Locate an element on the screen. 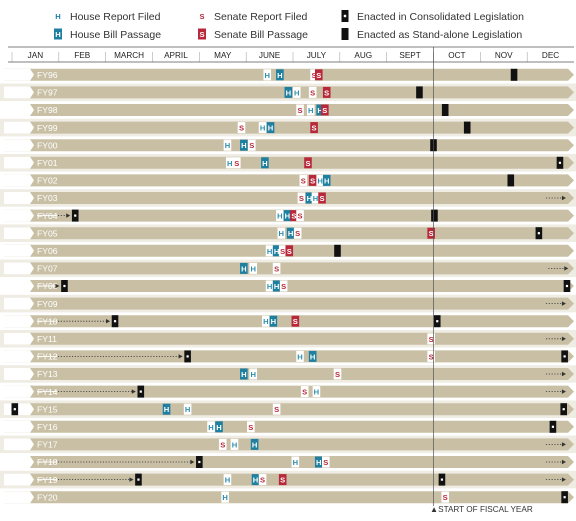 The height and width of the screenshot is (521, 576). fiscal-year-label: FY13 is located at coordinates (47, 374).